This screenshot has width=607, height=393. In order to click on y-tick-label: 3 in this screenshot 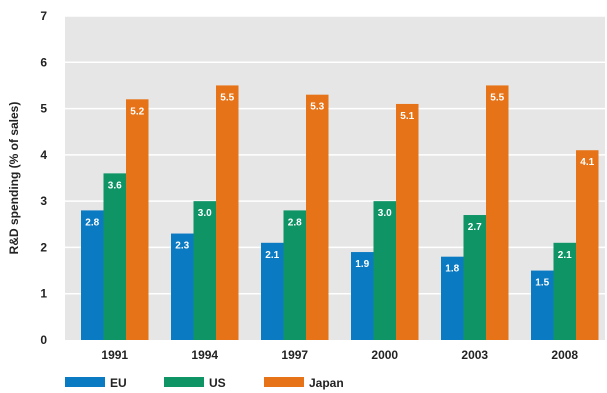, I will do `click(43, 201)`.